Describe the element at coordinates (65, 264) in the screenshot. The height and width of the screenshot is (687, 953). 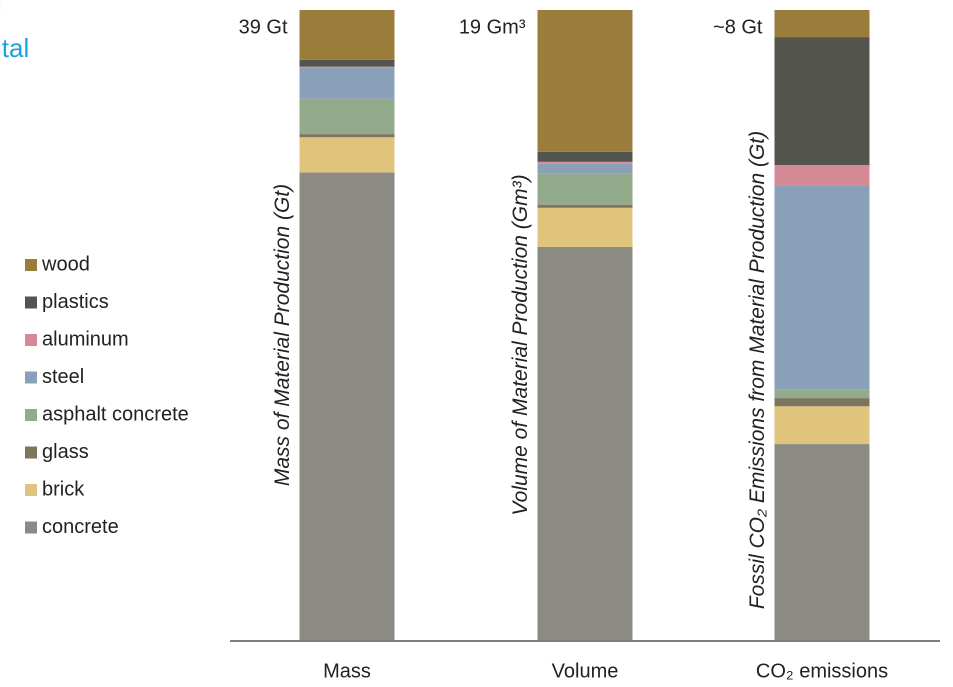
I see `legend-label: wood` at that location.